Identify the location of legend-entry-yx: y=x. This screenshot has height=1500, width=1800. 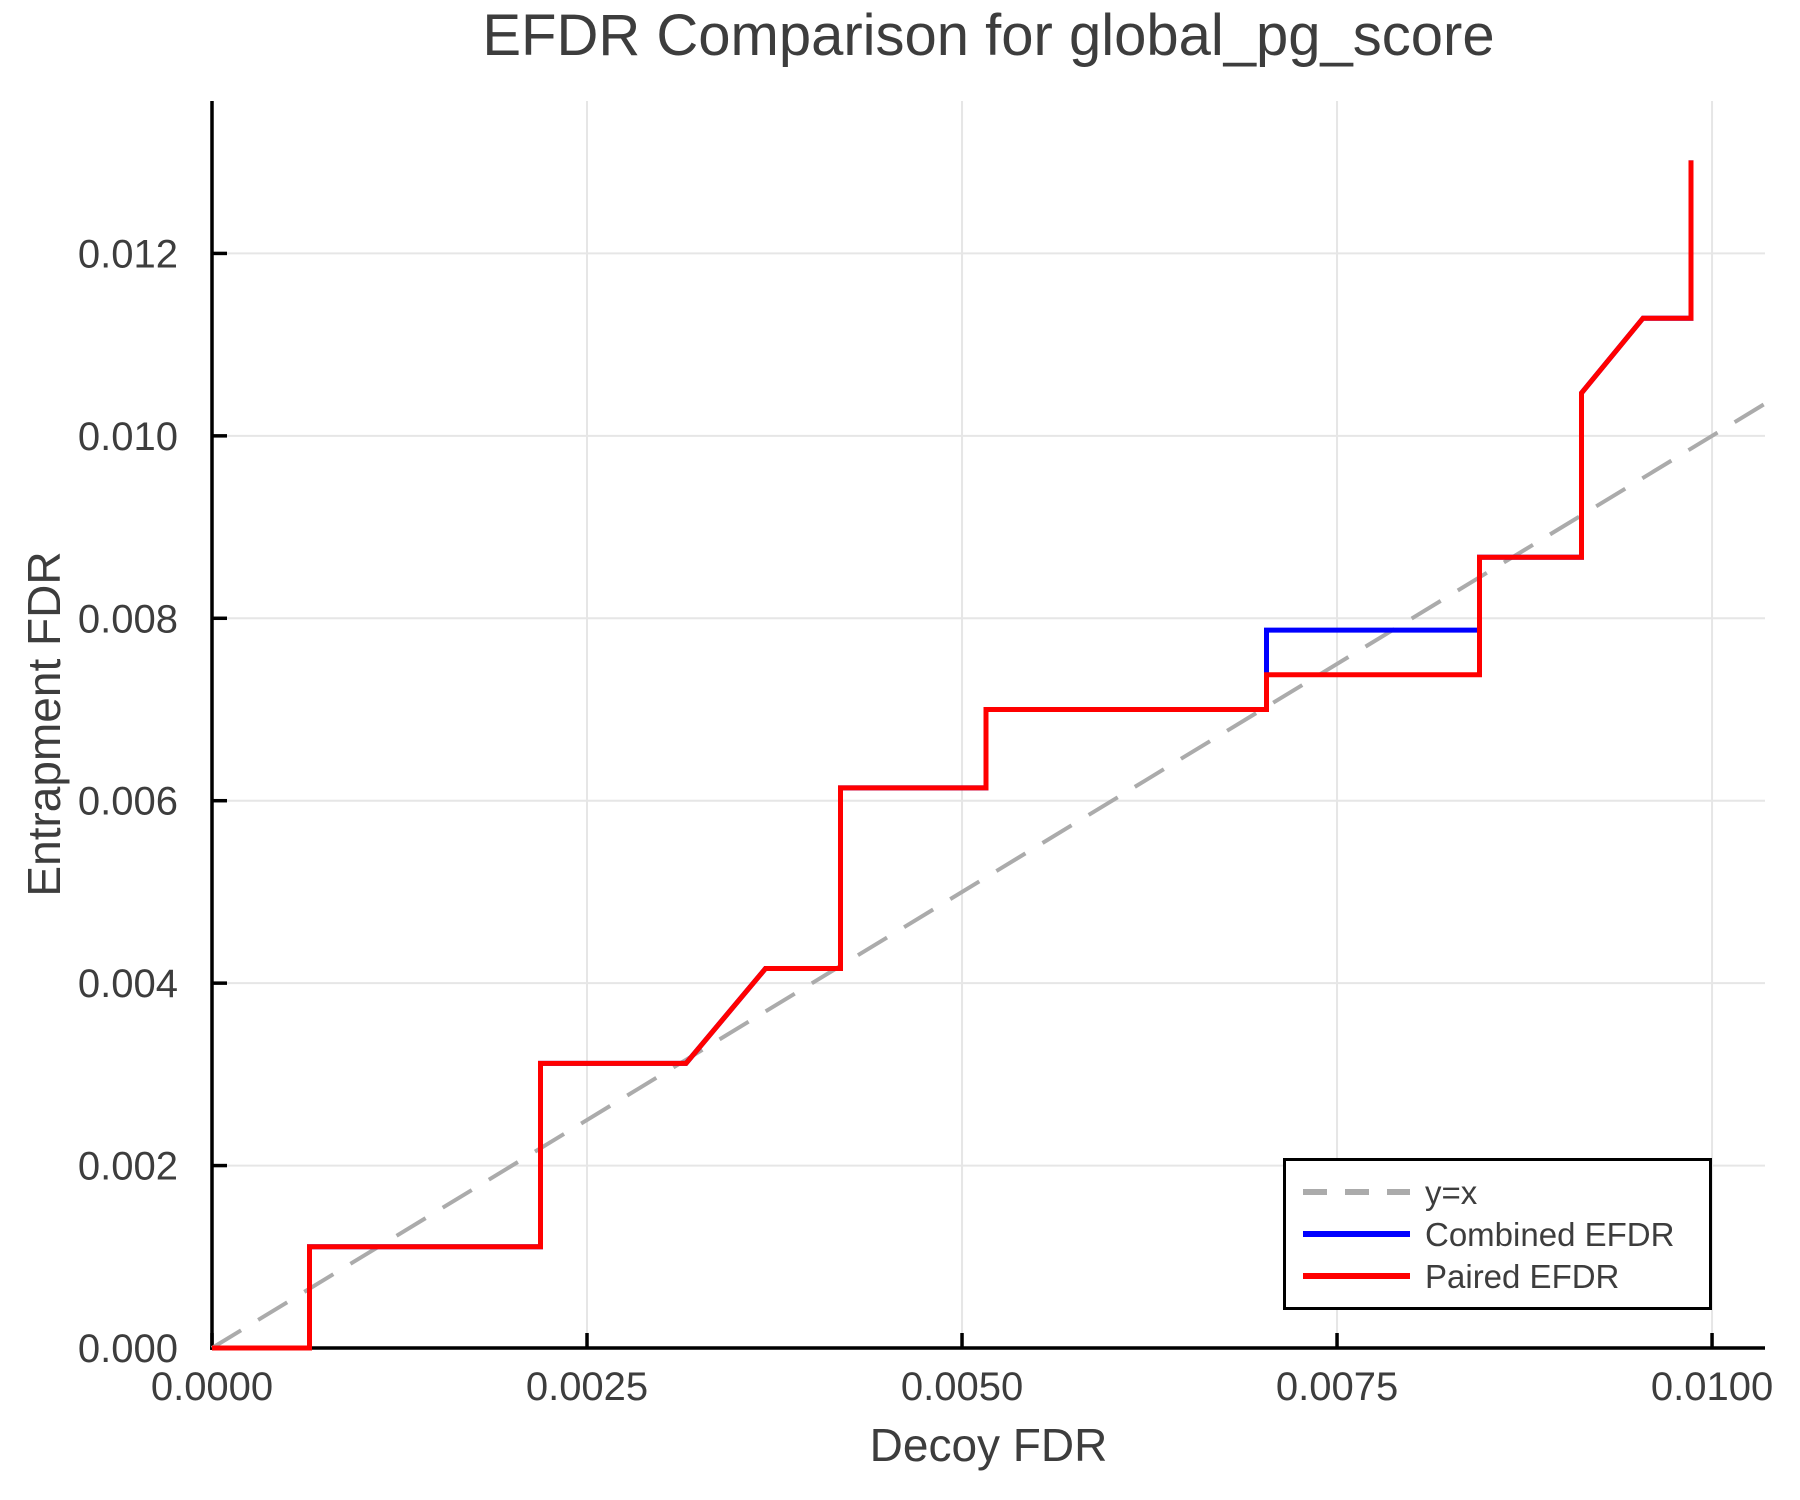
(1506, 1192).